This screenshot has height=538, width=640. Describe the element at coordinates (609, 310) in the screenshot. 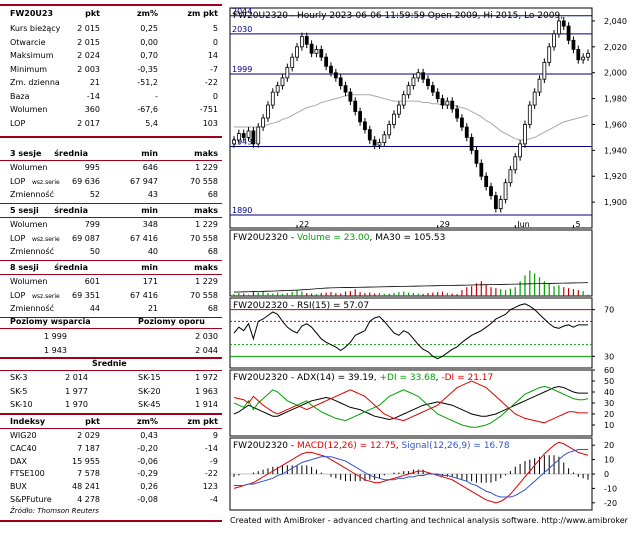

I see `y-tick-label: 70` at that location.